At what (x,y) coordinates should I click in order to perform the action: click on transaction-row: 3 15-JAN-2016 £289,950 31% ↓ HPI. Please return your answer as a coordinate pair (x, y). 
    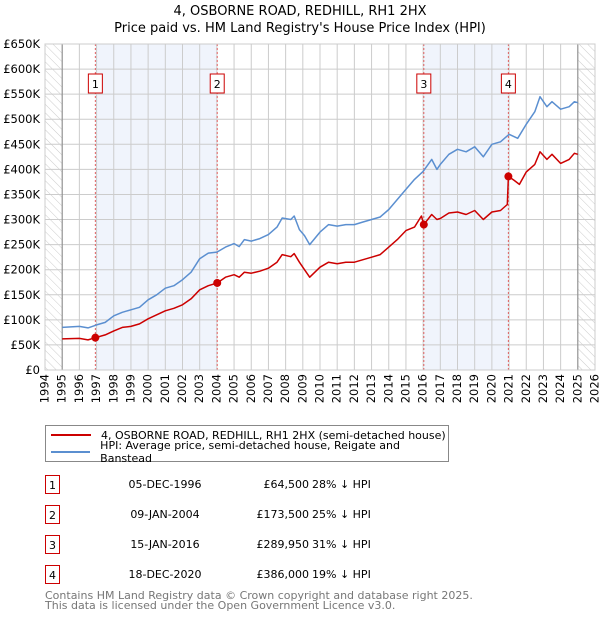
    Looking at the image, I should click on (245, 545).